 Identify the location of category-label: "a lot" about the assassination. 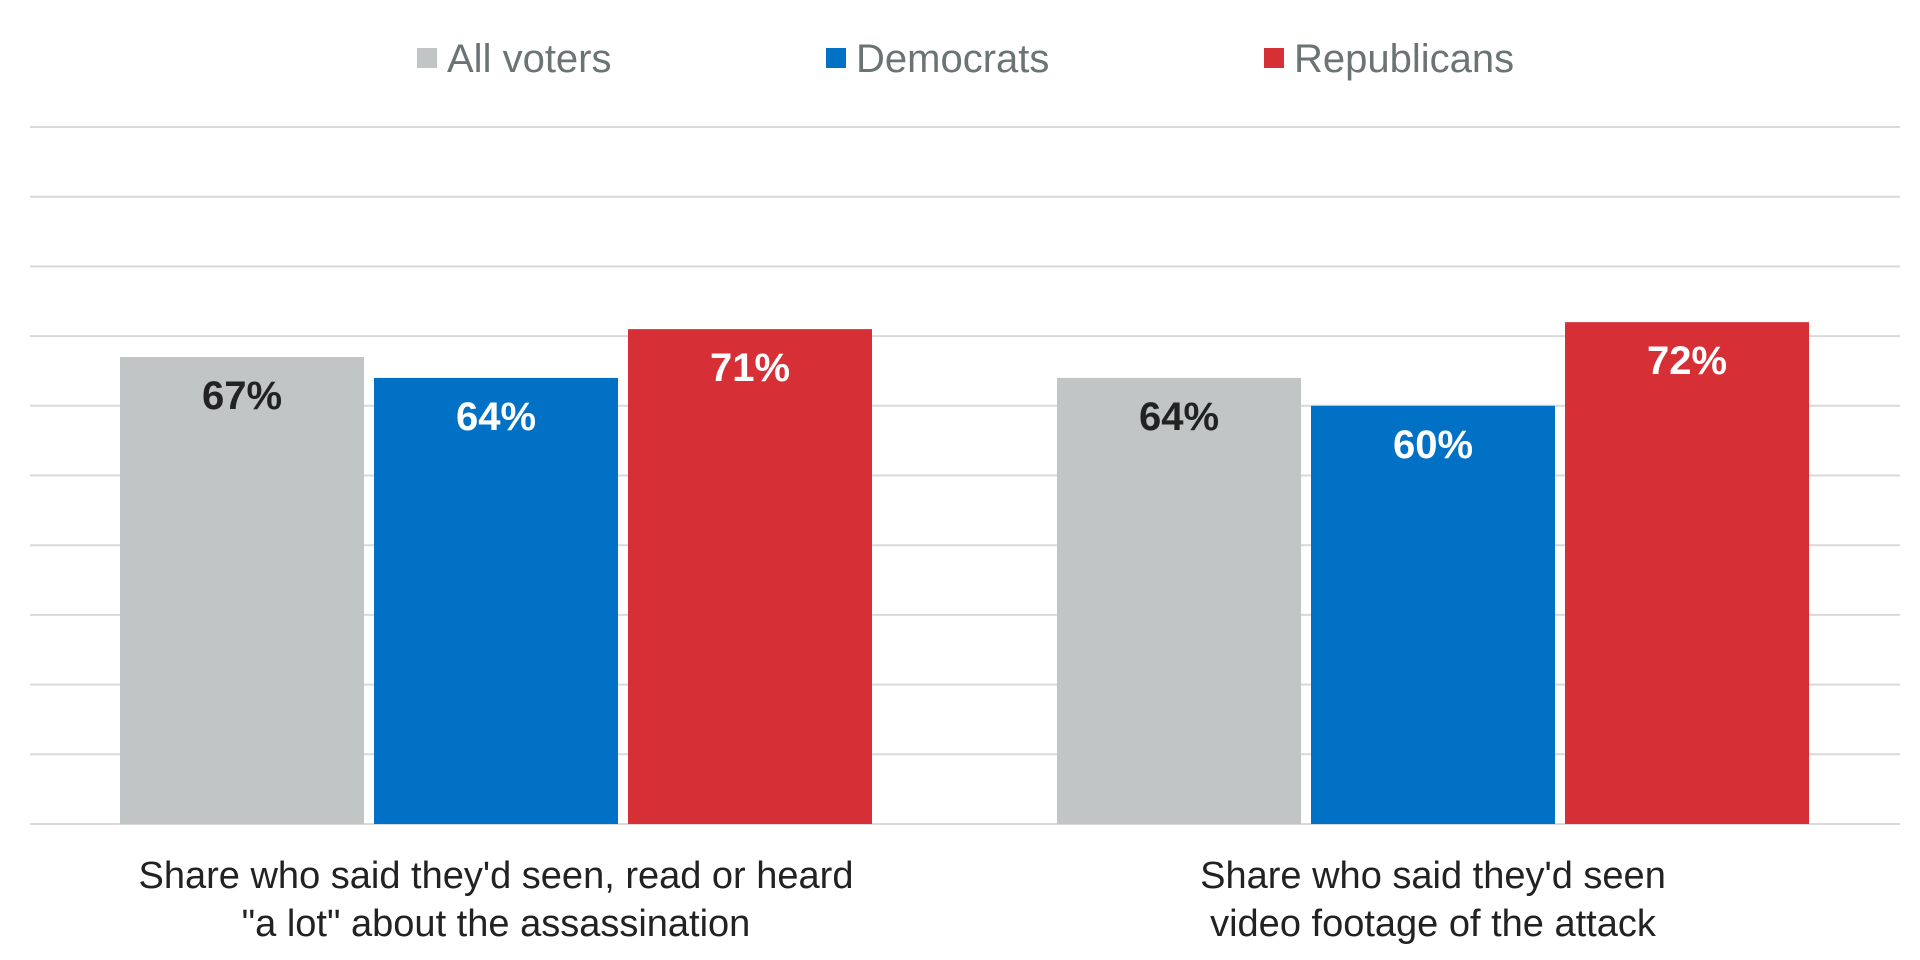
(496, 924).